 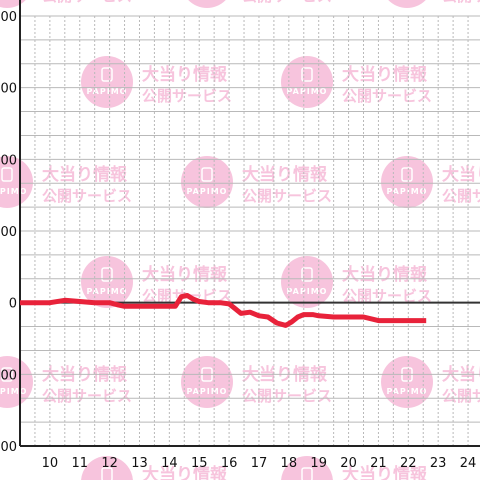 I want to click on x-tick-label: 15, so click(x=199, y=463).